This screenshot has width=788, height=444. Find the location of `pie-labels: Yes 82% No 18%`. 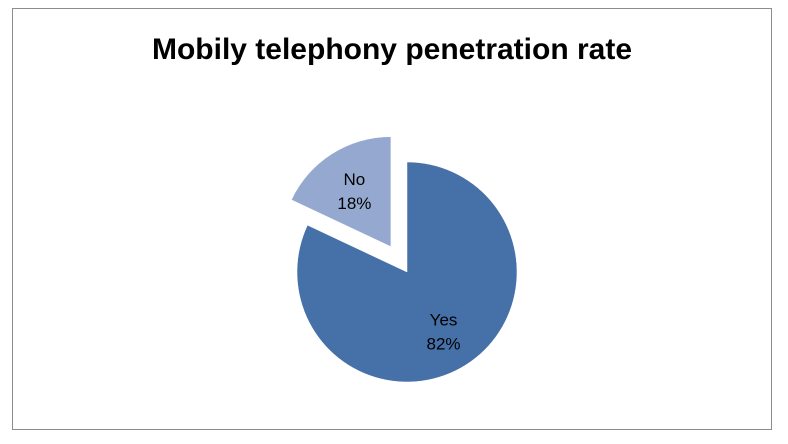

pie-labels: Yes 82% No 18% is located at coordinates (398, 261).